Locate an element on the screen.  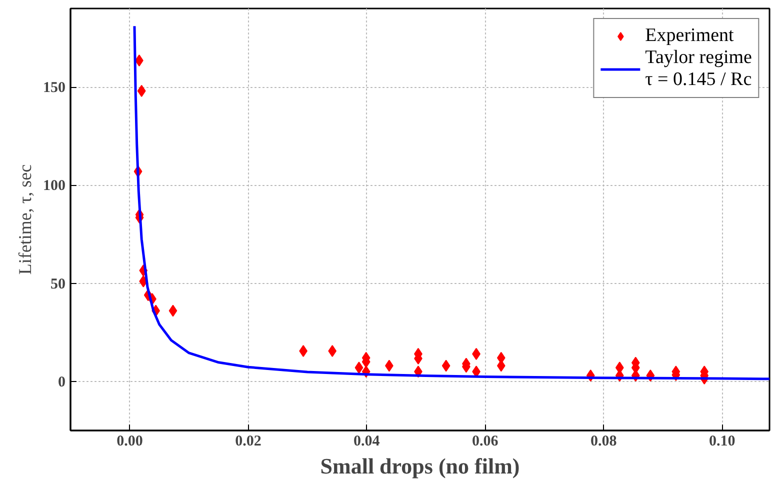
y-tick-label: 0 is located at coordinates (62, 382).